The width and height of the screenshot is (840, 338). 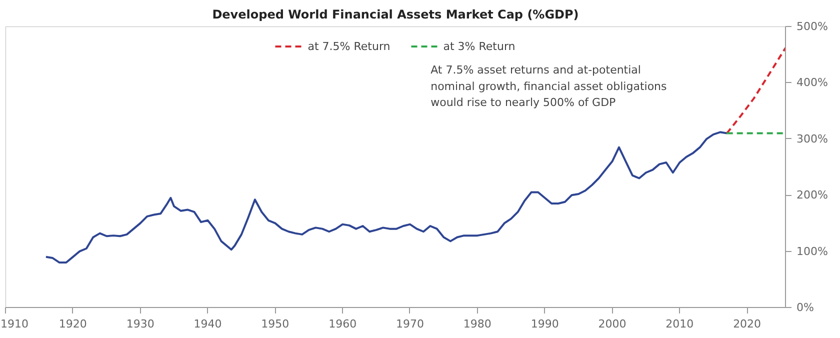 I want to click on x-tick-label: 2020, so click(x=747, y=324).